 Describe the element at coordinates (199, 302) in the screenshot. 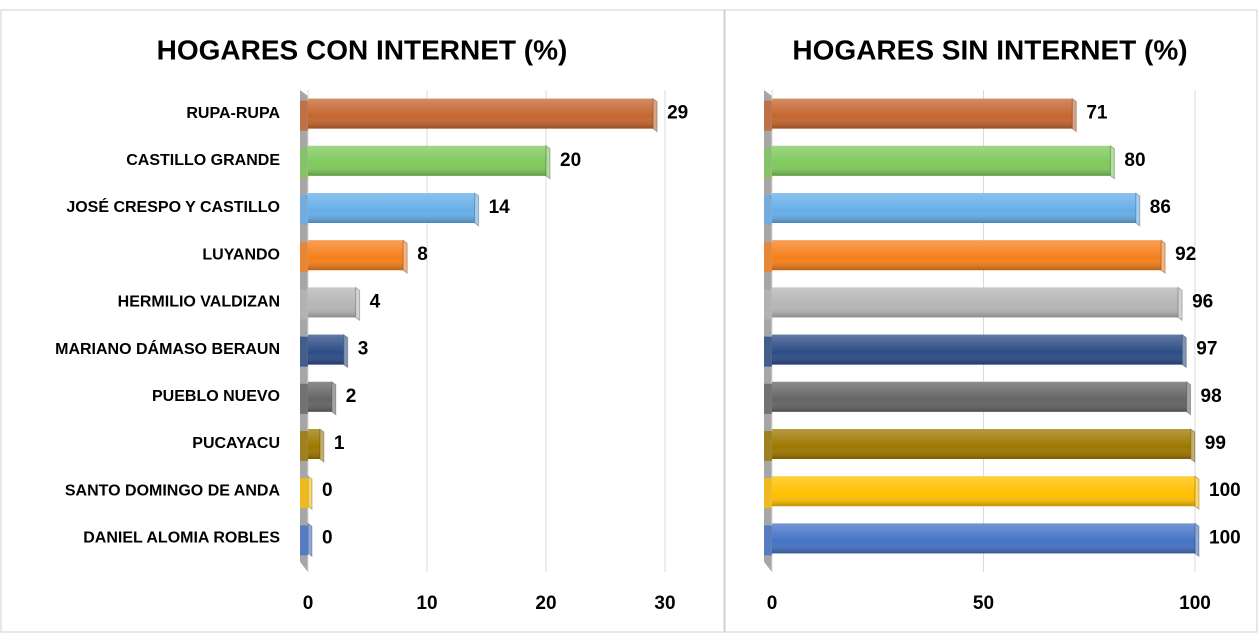

I see `category-label: HERMILIO VALDIZAN` at that location.